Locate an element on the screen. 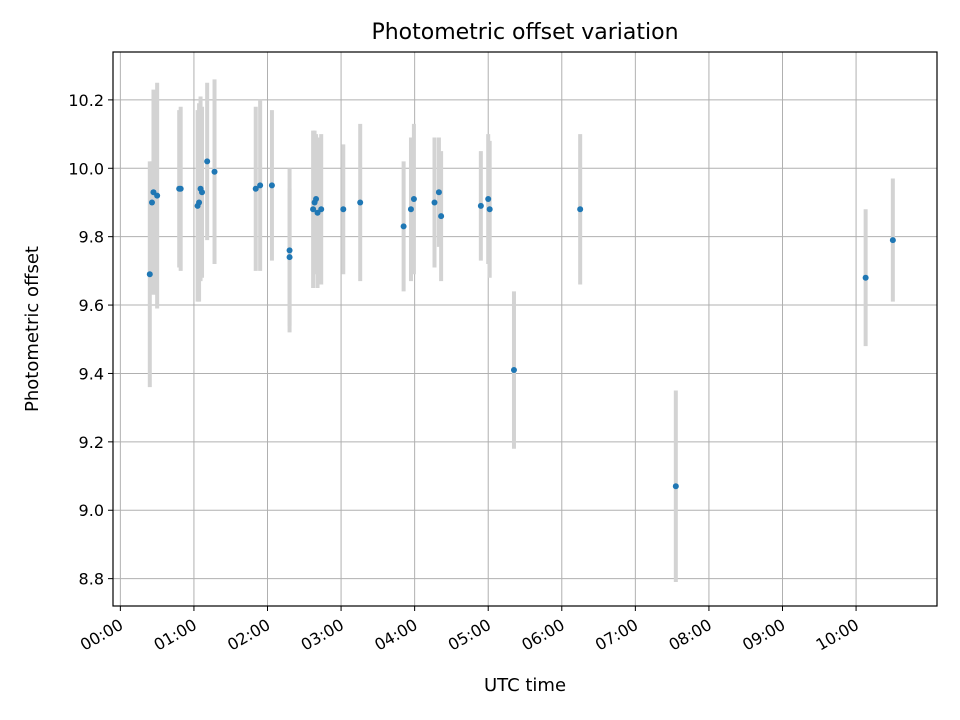  x-axis-label: UTC time is located at coordinates (525, 685).